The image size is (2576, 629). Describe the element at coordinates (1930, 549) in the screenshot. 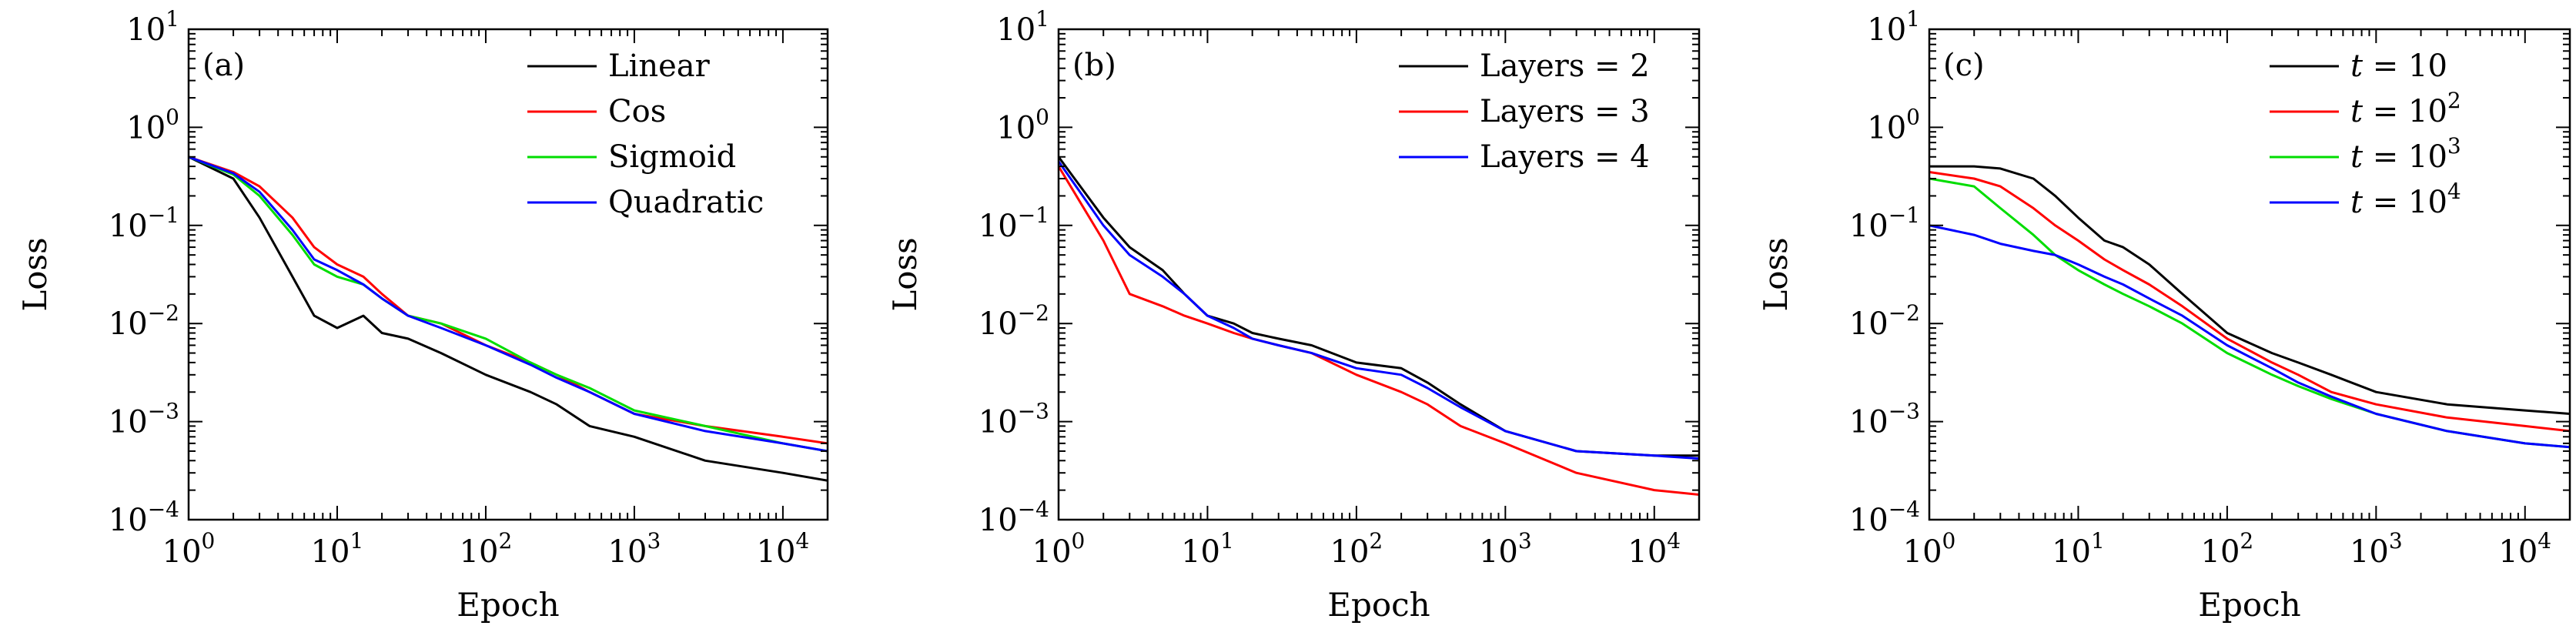

I see `chart-2-x-tick-label: 10⁰` at that location.